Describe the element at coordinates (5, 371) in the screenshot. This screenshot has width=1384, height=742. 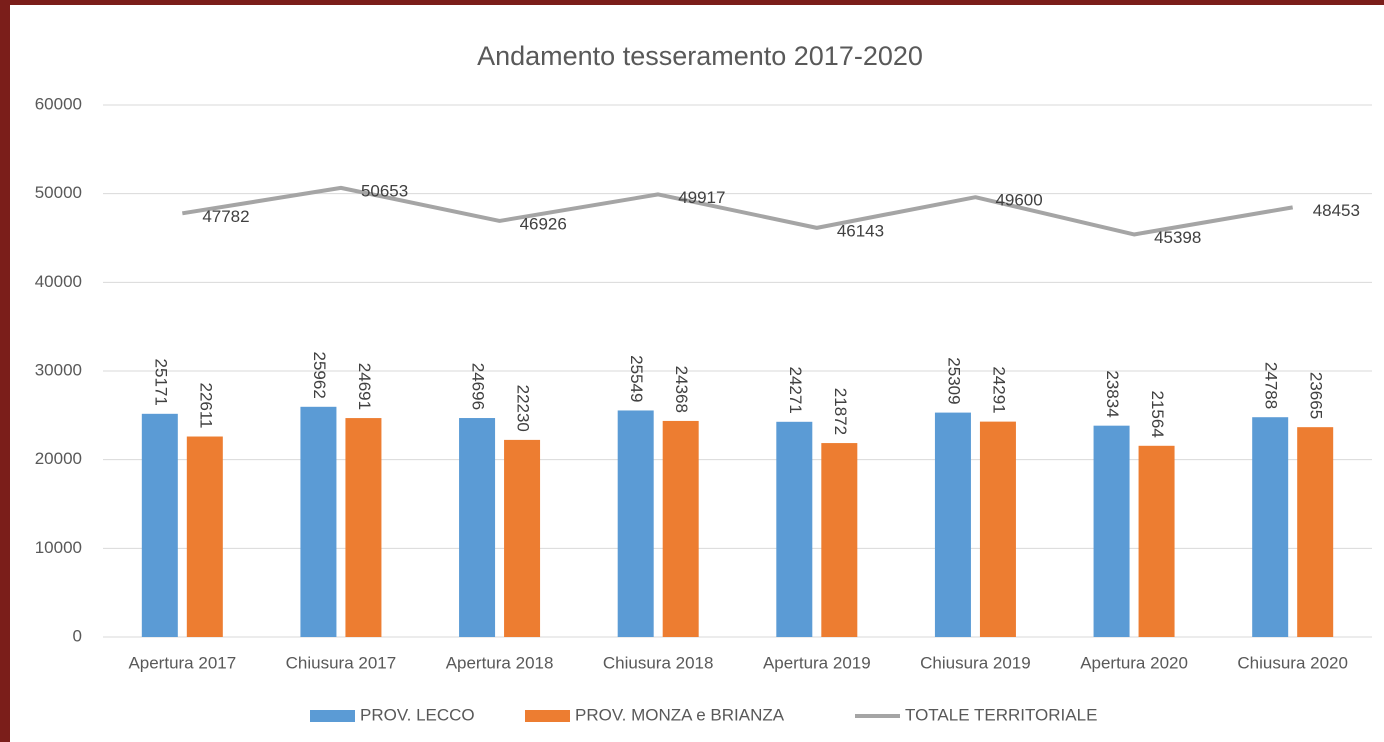
I see `frame-left` at that location.